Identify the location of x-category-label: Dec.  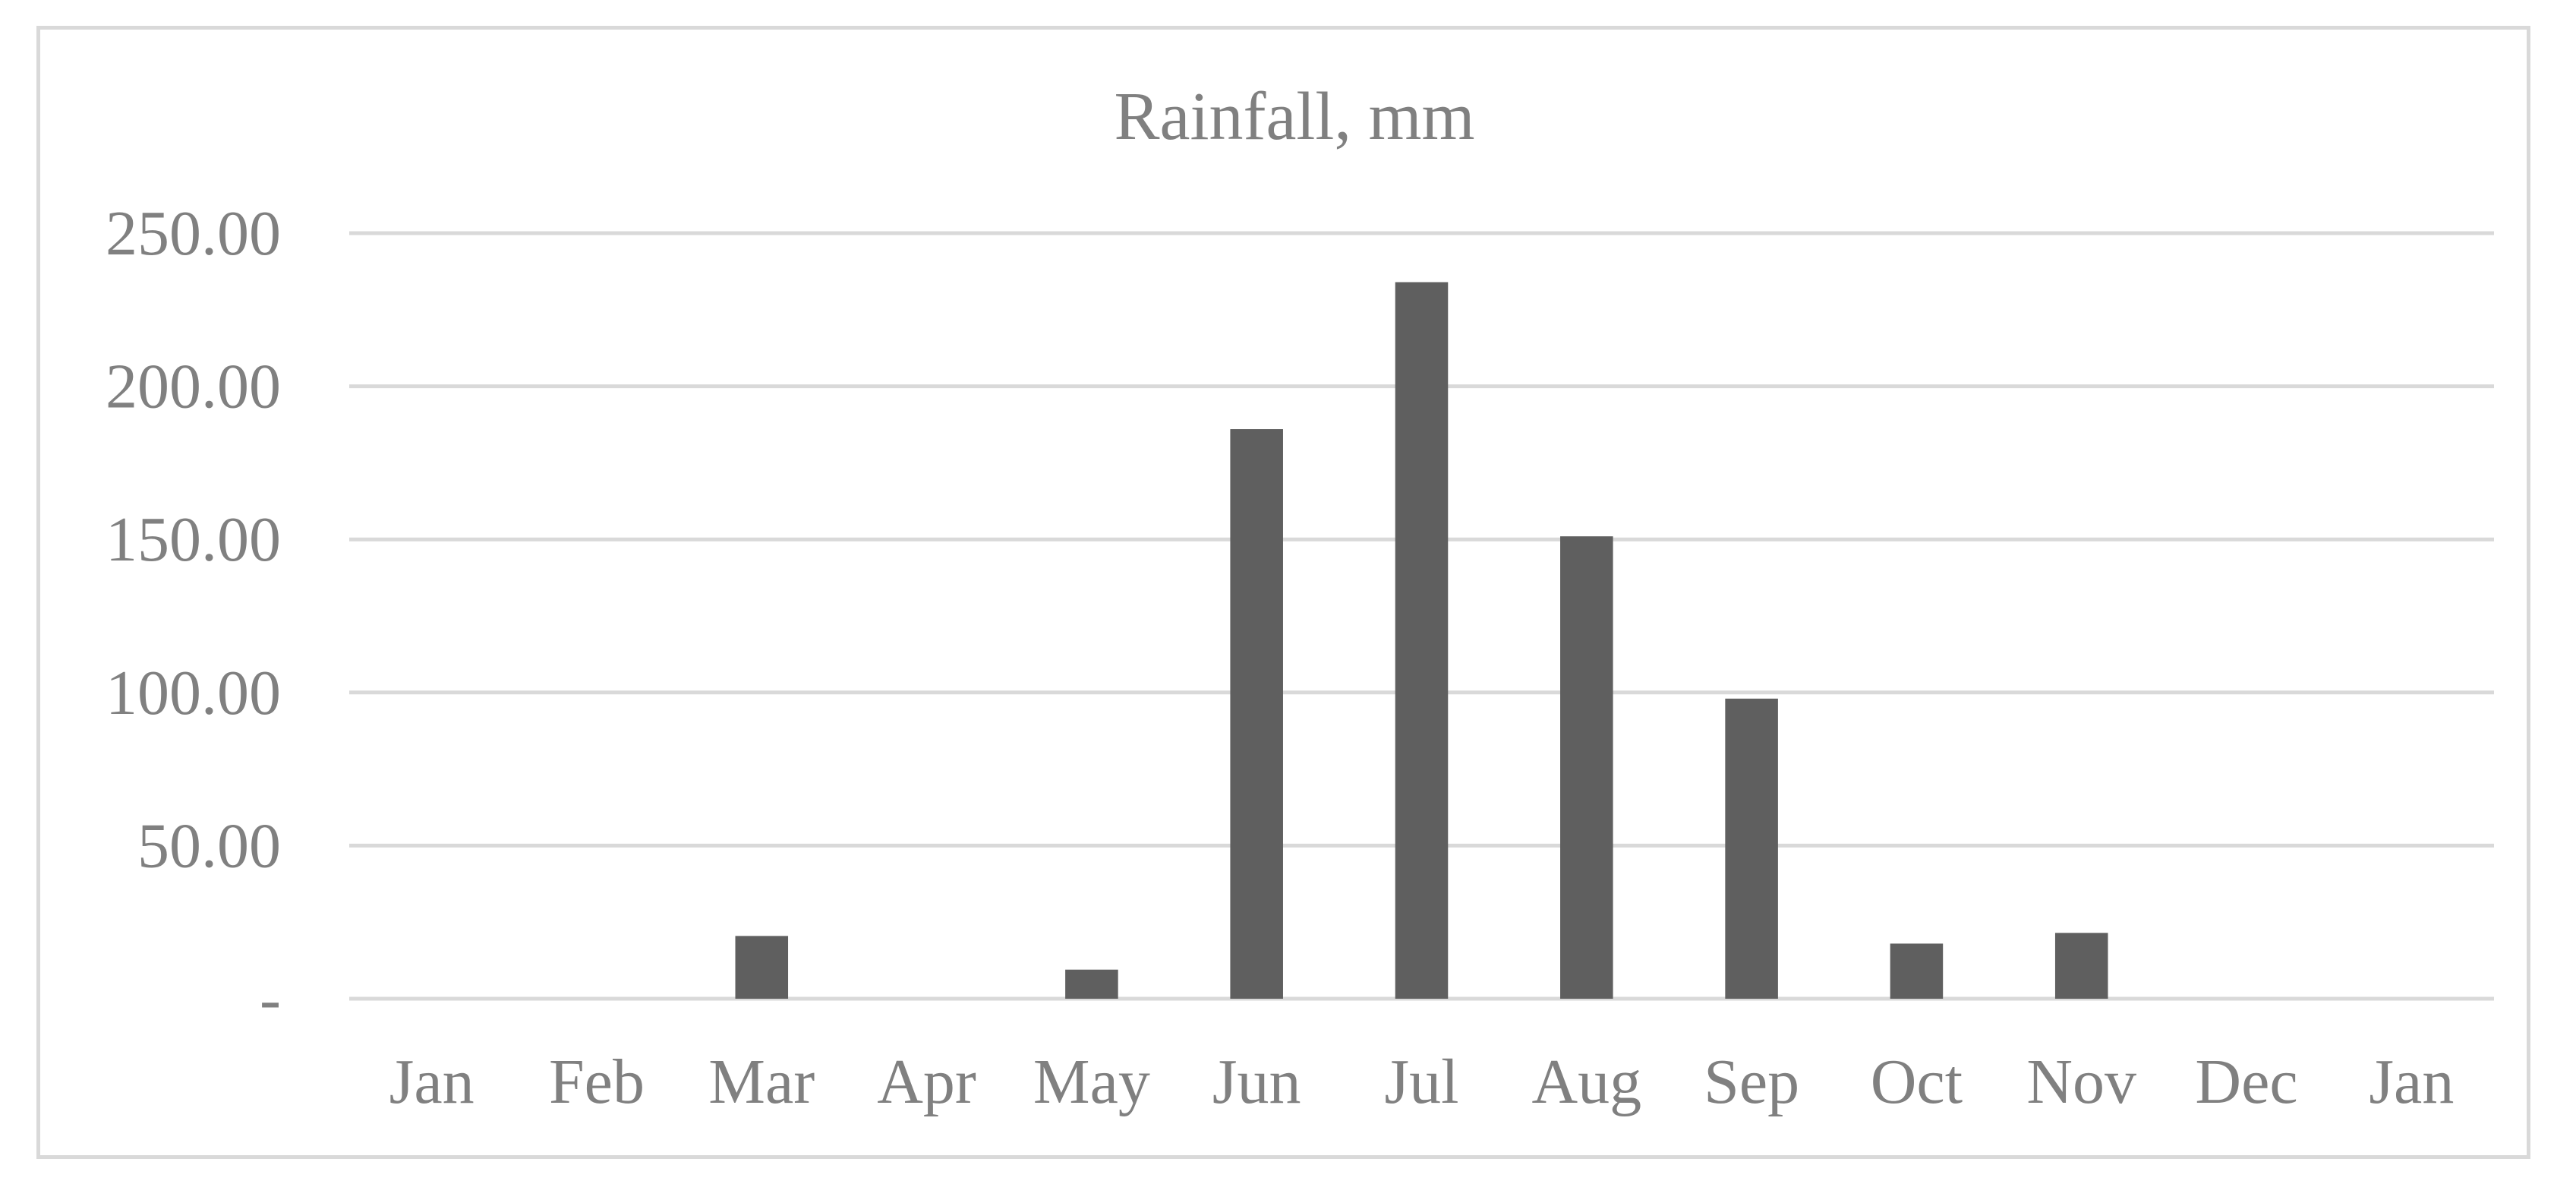
(2246, 1082).